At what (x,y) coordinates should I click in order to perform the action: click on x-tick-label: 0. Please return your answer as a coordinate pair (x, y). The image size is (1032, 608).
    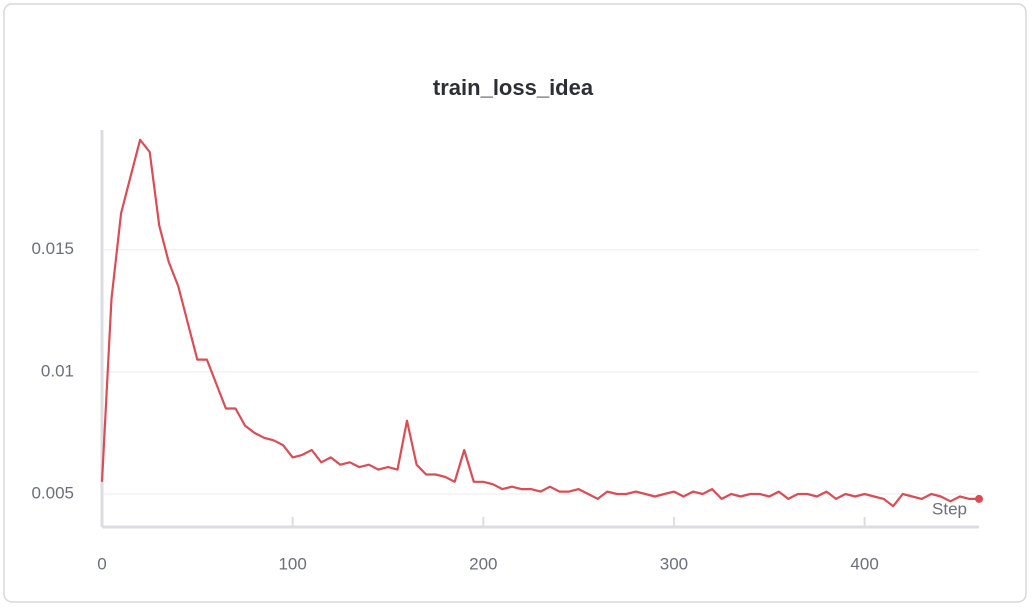
    Looking at the image, I should click on (101, 563).